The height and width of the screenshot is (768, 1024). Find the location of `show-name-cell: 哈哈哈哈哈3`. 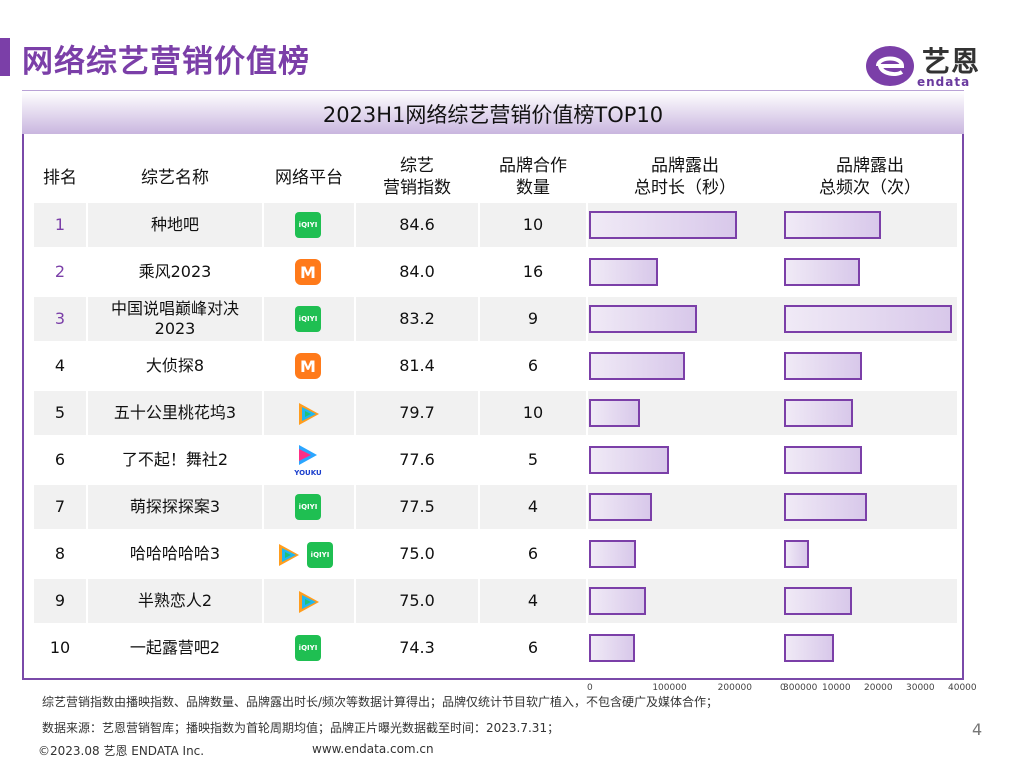

show-name-cell: 哈哈哈哈哈3 is located at coordinates (175, 553).